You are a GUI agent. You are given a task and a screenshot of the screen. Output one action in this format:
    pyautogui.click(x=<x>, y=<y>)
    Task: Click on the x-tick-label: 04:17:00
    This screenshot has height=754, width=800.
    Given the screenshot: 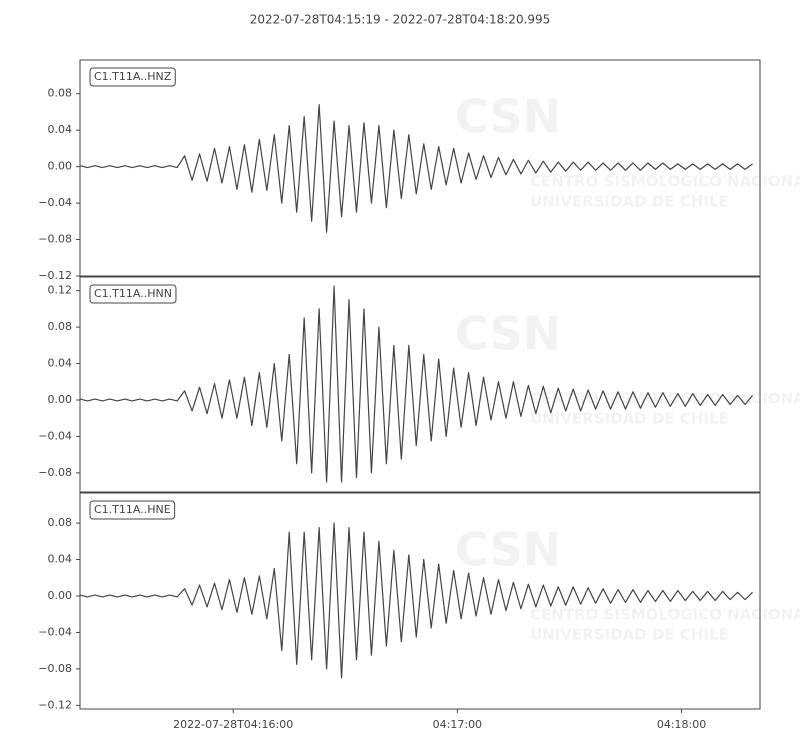 What is the action you would take?
    pyautogui.click(x=457, y=724)
    